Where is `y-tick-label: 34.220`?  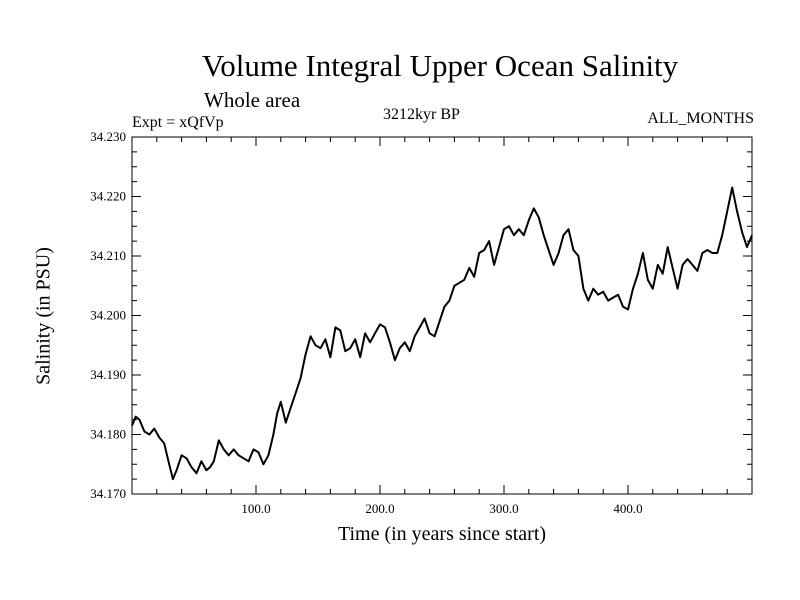 y-tick-label: 34.220 is located at coordinates (108, 196).